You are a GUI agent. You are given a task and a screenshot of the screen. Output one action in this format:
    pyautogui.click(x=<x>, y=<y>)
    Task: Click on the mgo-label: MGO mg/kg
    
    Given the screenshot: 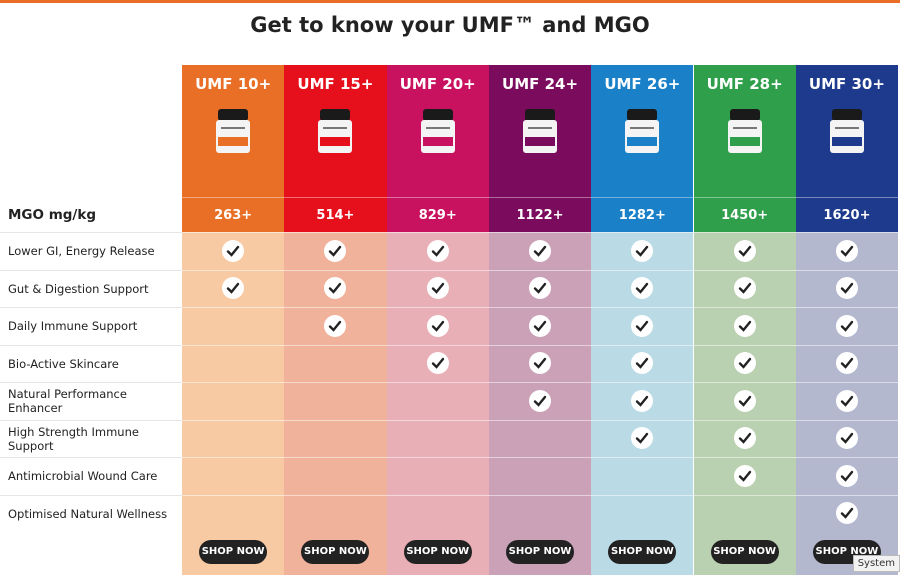 What is the action you would take?
    pyautogui.click(x=91, y=214)
    